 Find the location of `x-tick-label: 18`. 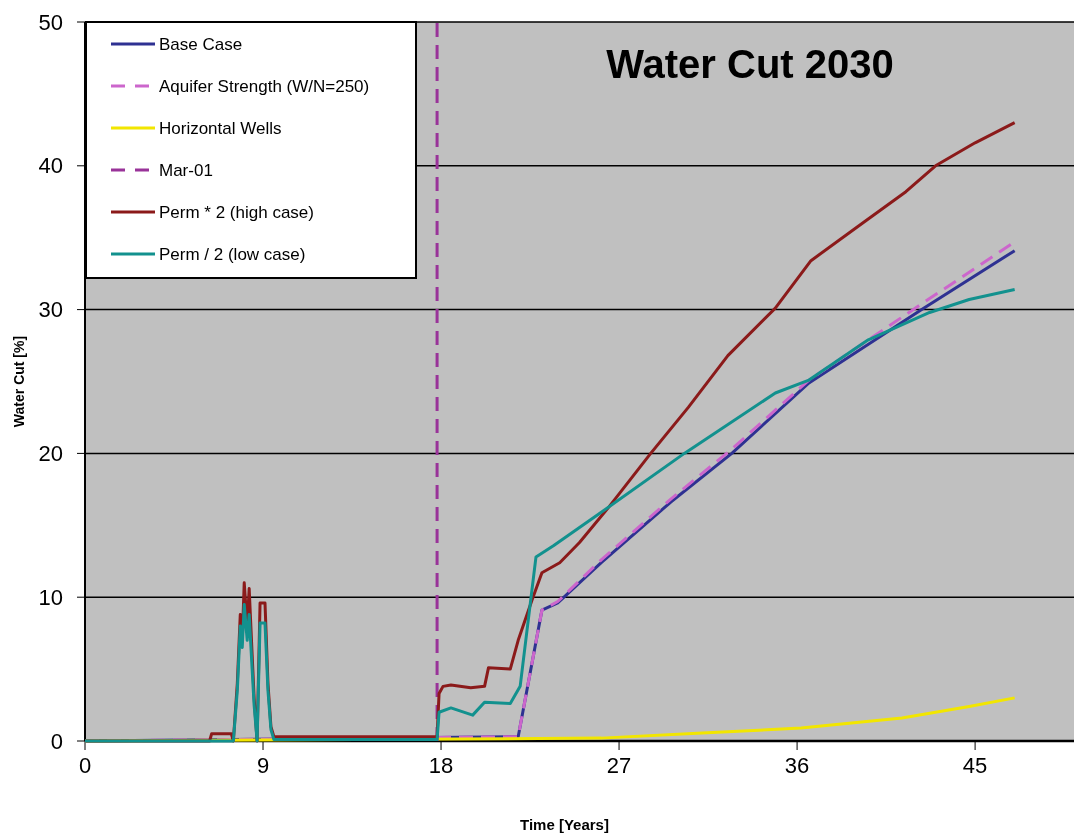

x-tick-label: 18 is located at coordinates (441, 765).